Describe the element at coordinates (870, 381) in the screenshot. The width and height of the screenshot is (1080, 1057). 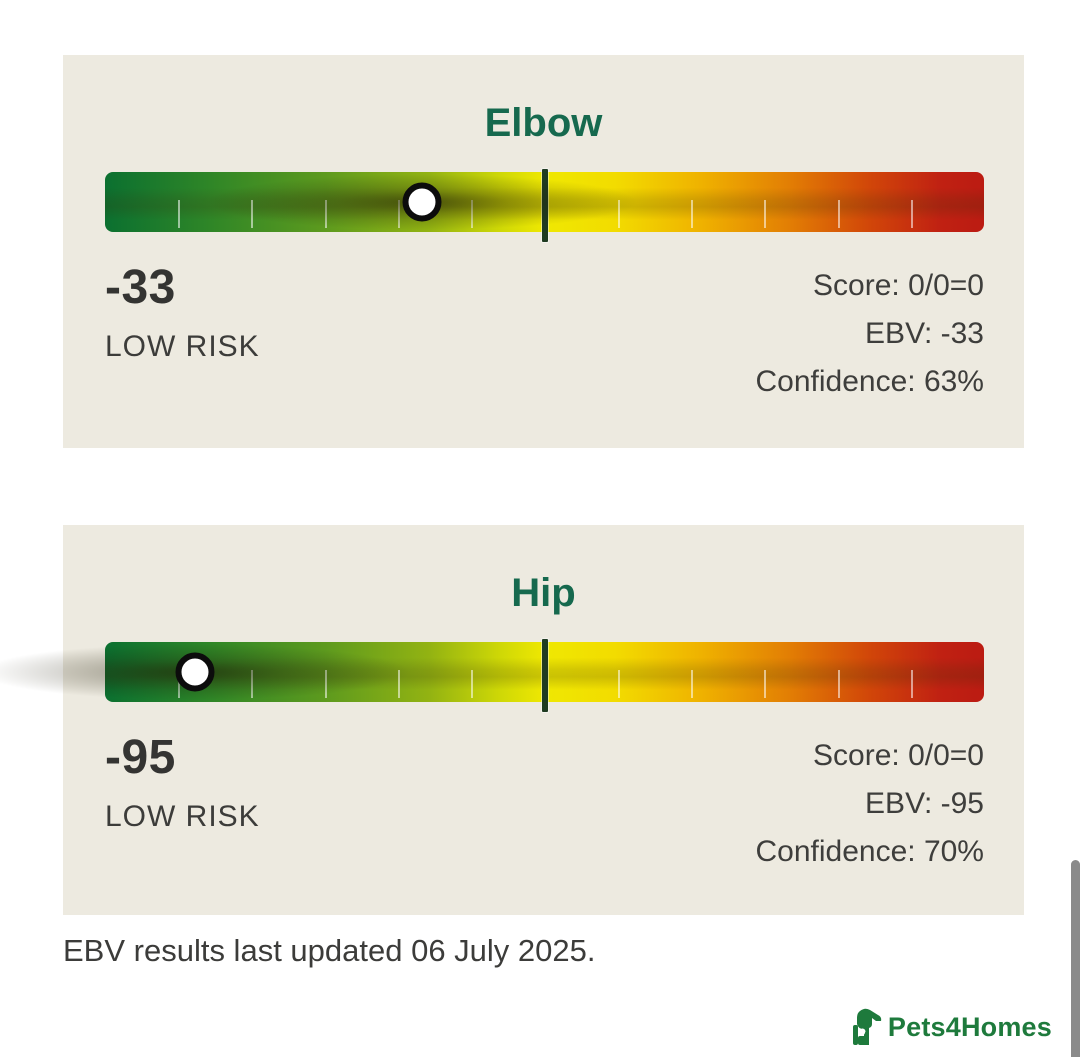
I see `confidence-line: Confidence: 63%` at that location.